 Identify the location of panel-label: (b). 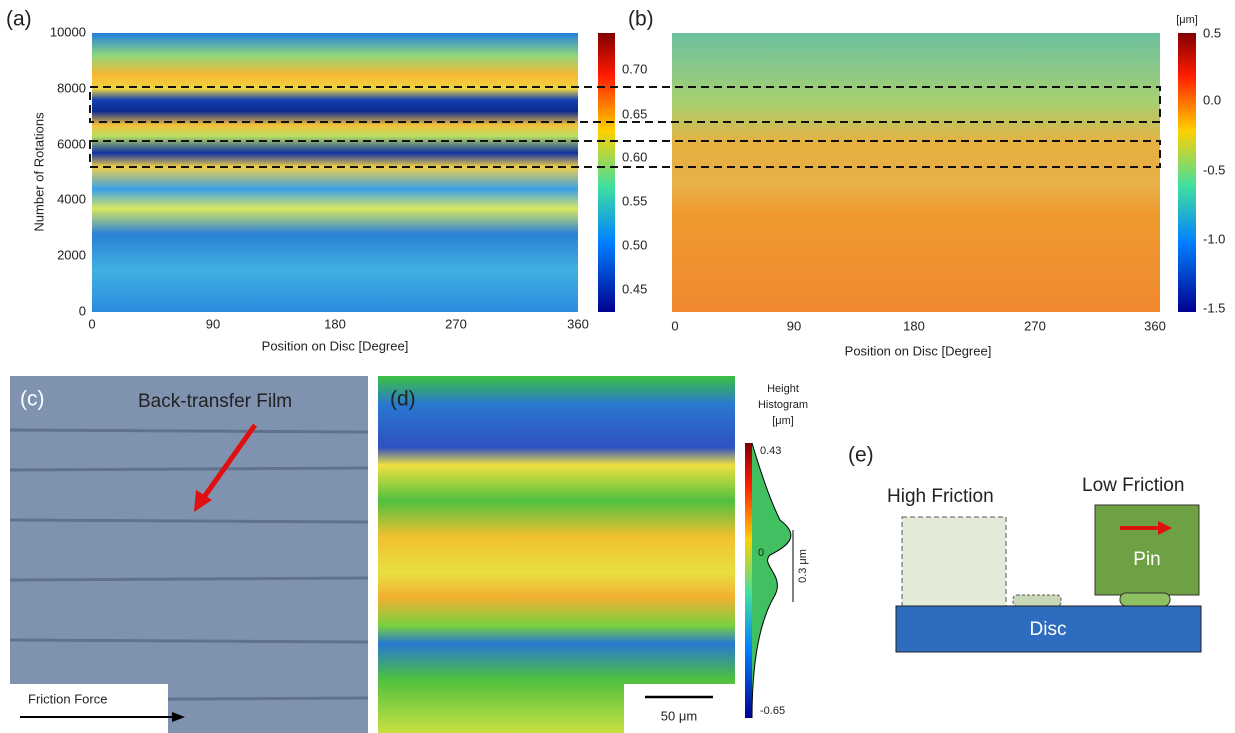
(641, 19).